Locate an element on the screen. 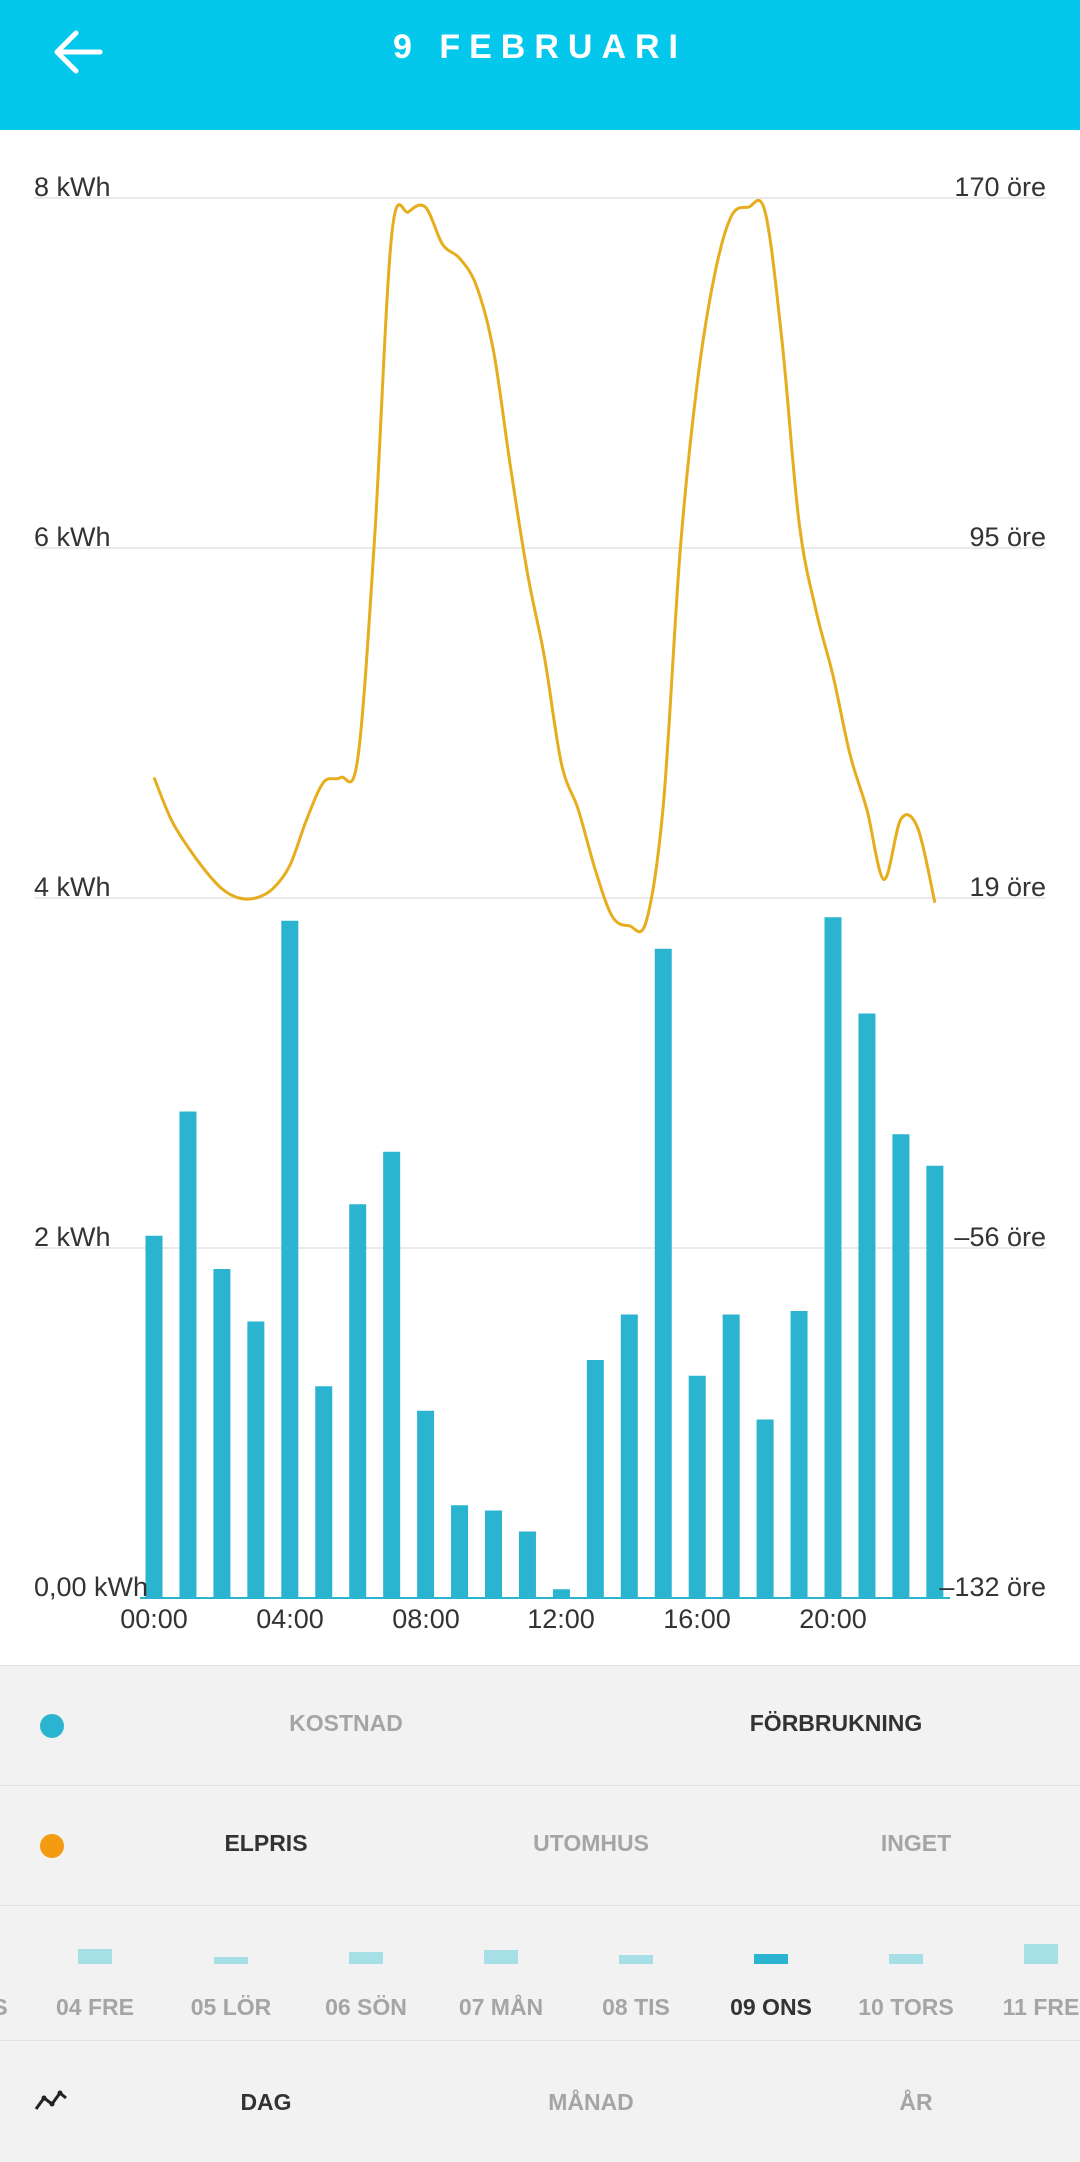  app-header: 9 FEBRUARI is located at coordinates (540, 65).